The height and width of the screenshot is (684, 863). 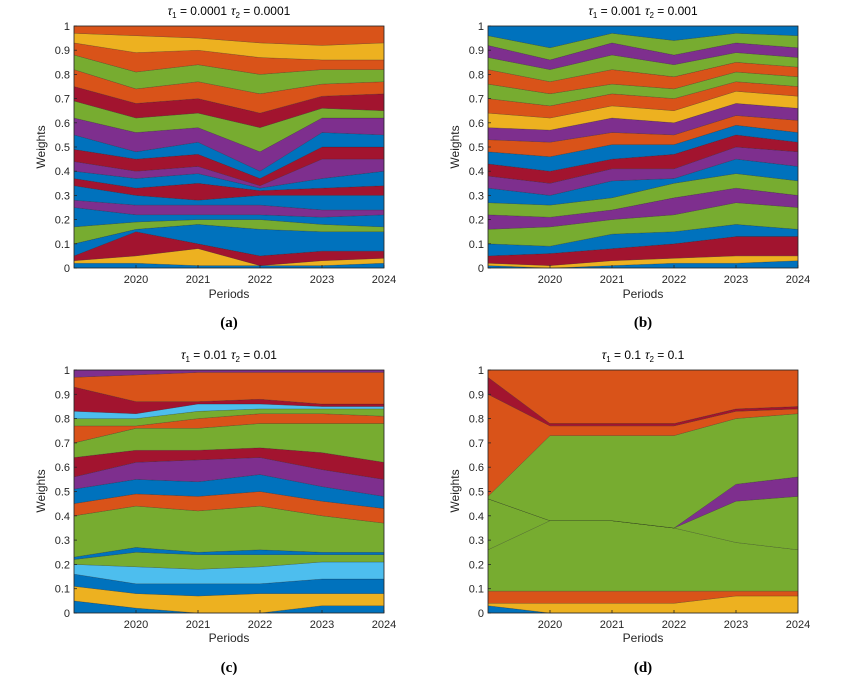 What do you see at coordinates (229, 323) in the screenshot?
I see `panel-a-caption: (a)` at bounding box center [229, 323].